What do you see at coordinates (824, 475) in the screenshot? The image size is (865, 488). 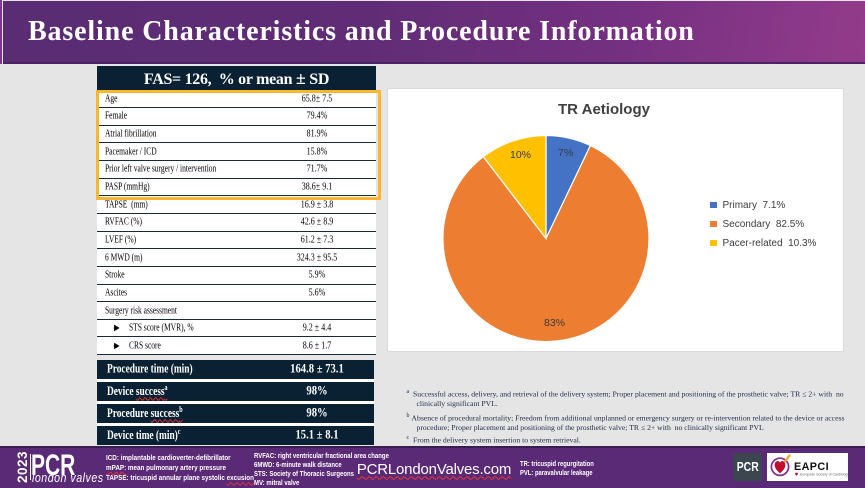 I see `svg-text: European Society of Cardiology` at bounding box center [824, 475].